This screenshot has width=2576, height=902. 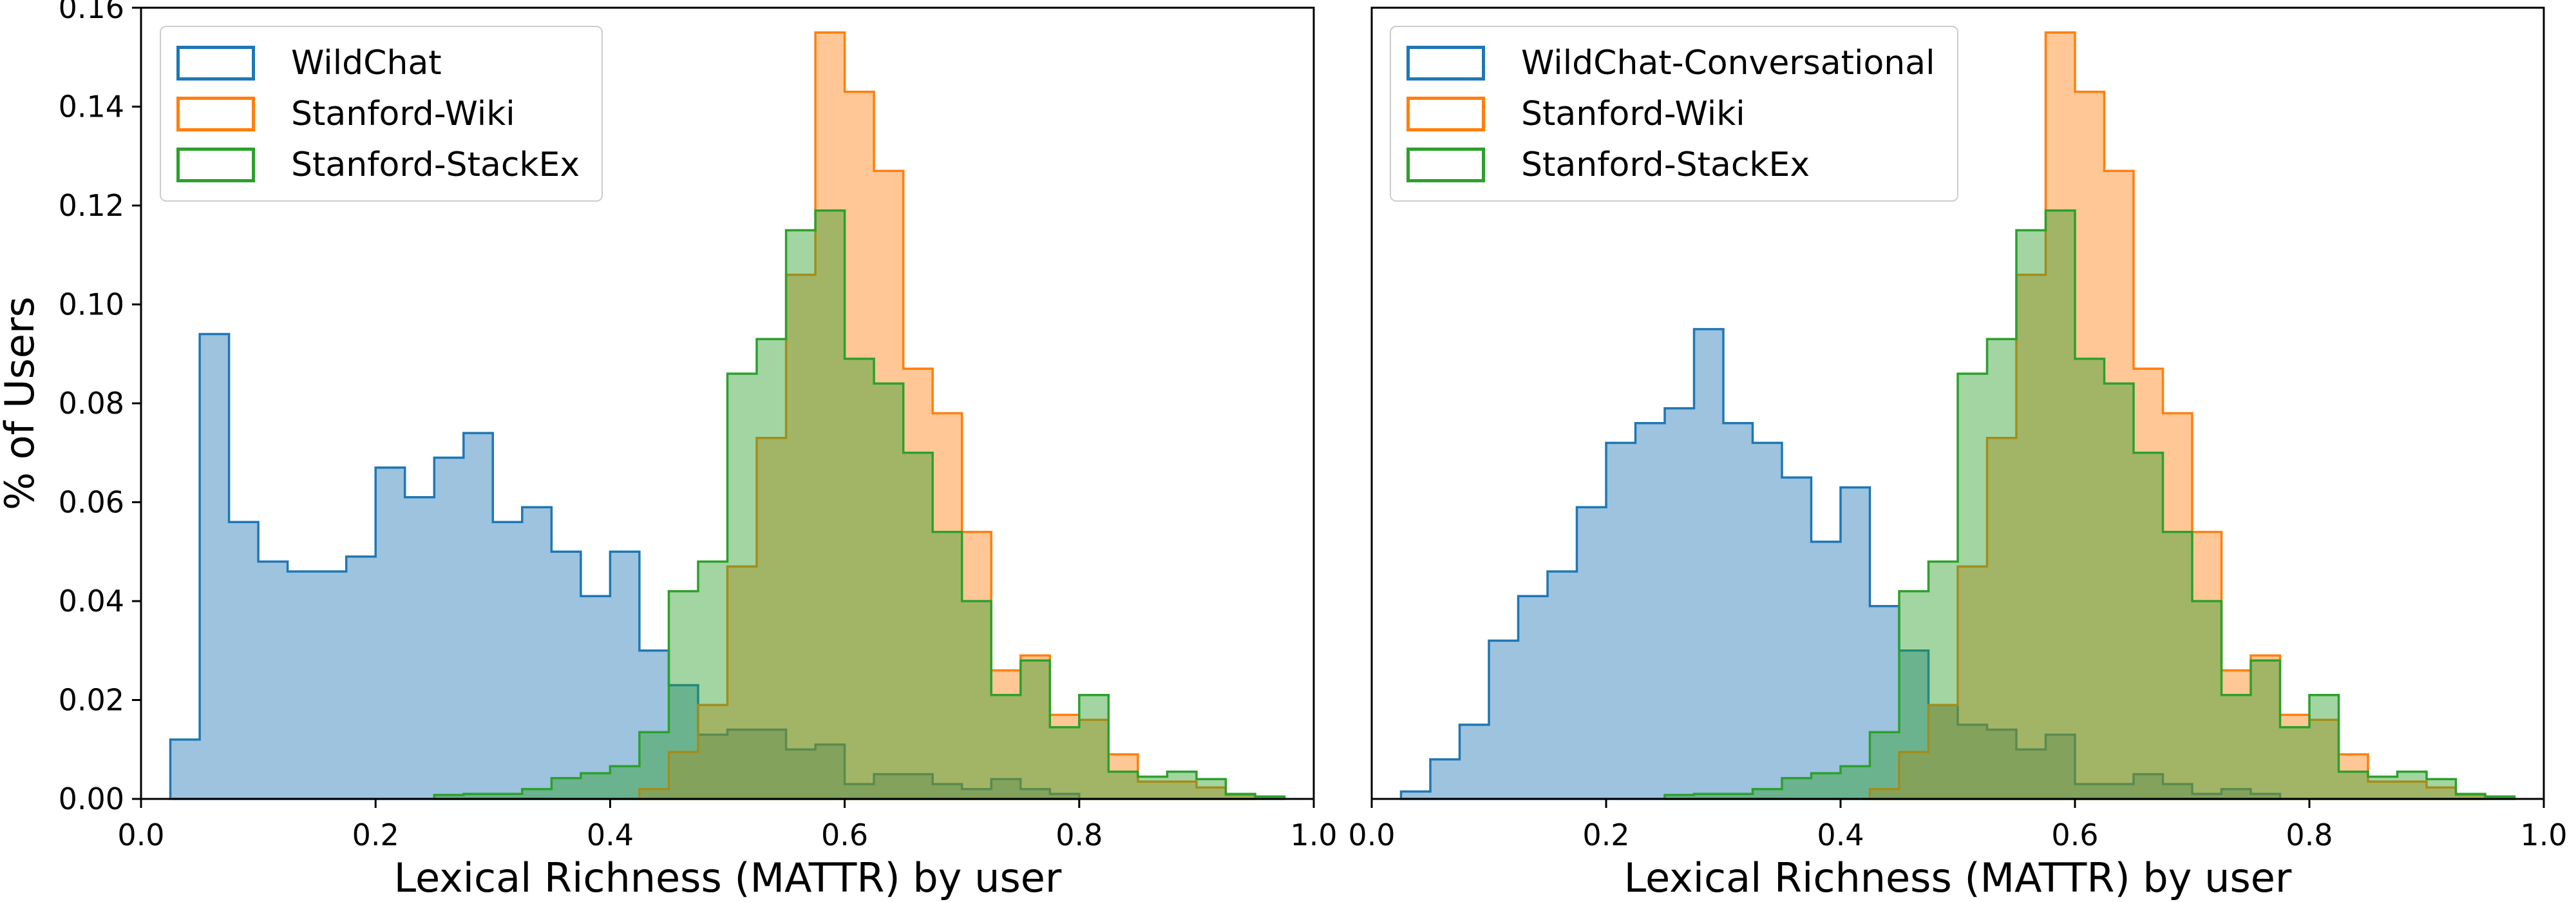 I want to click on x-axis-label-right: Lexical Richness (MATTR) by user, so click(x=1958, y=877).